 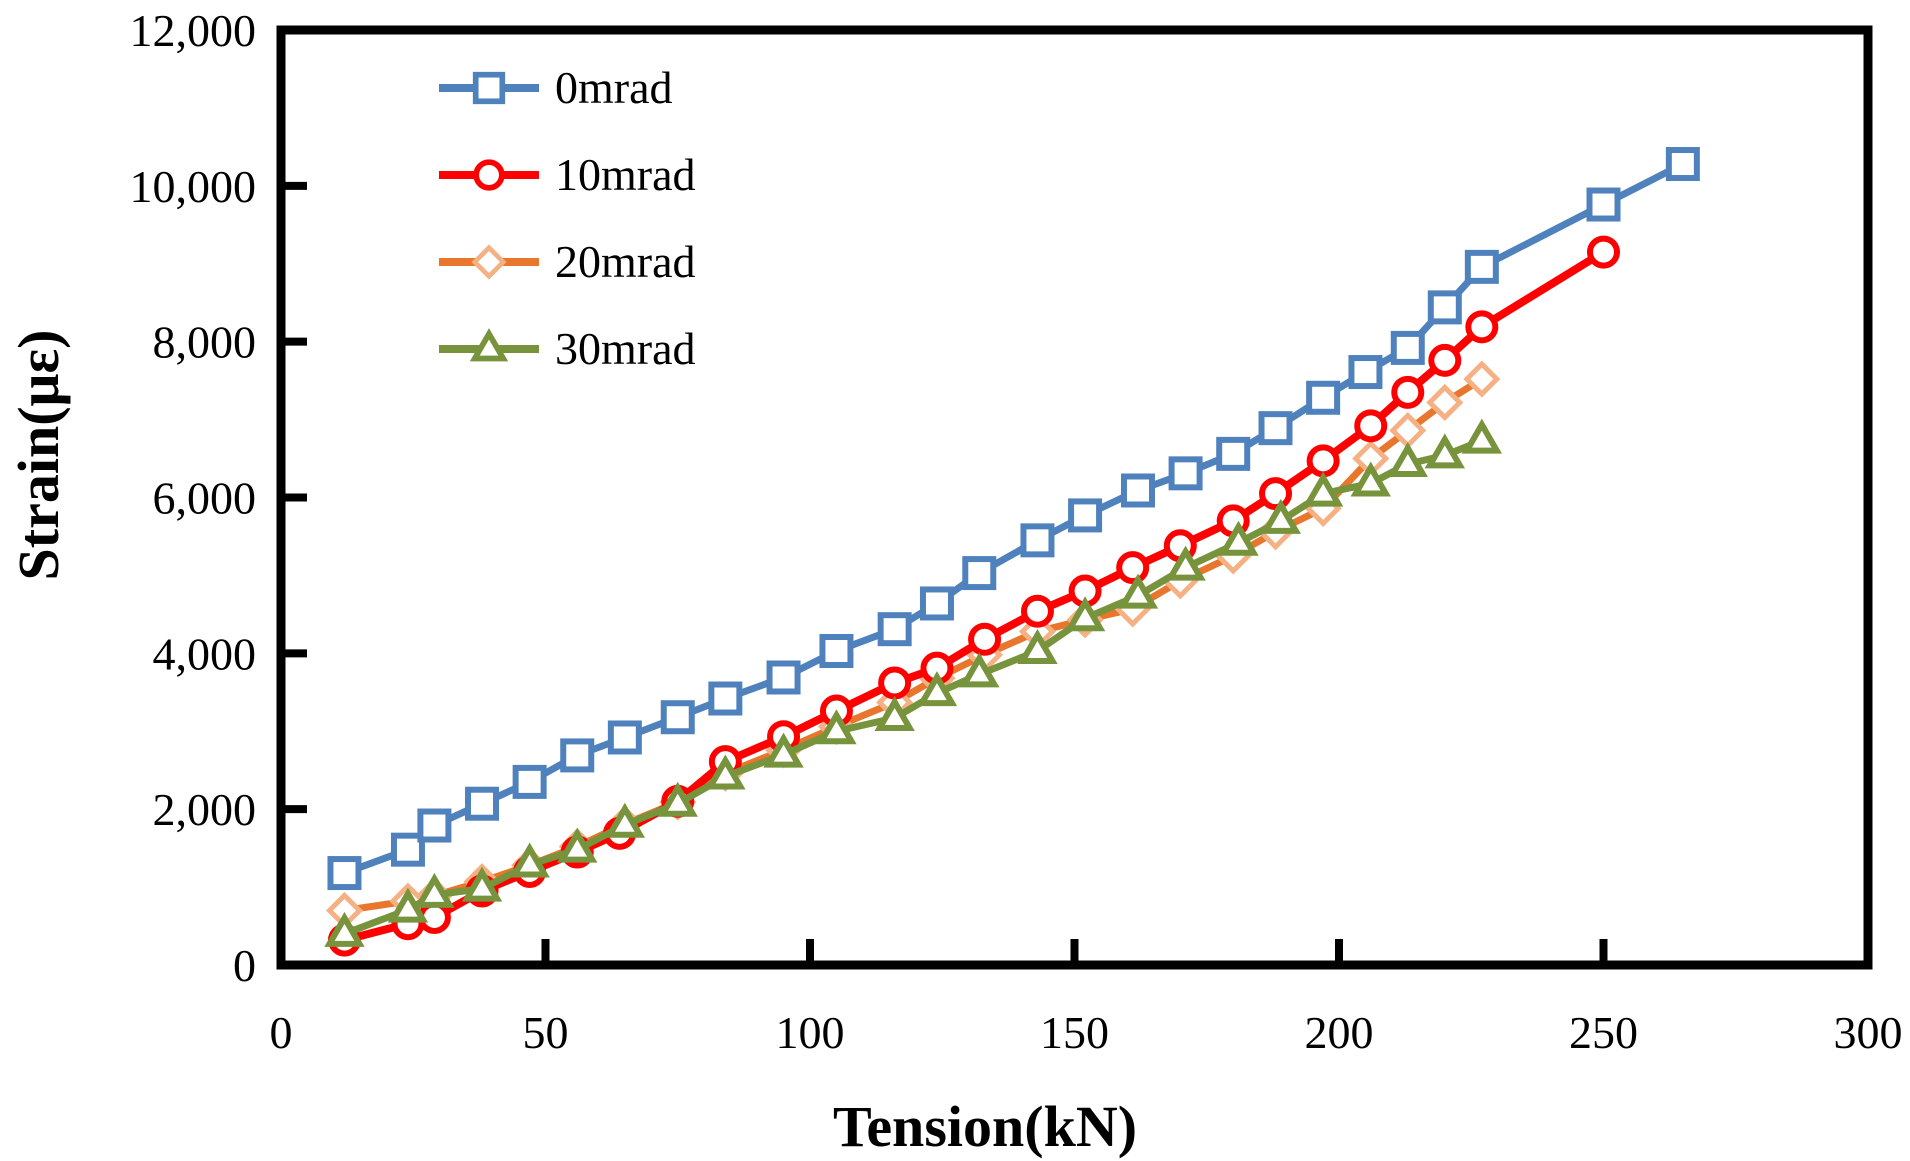 I want to click on y-tick-label: 12,000, so click(x=193, y=30).